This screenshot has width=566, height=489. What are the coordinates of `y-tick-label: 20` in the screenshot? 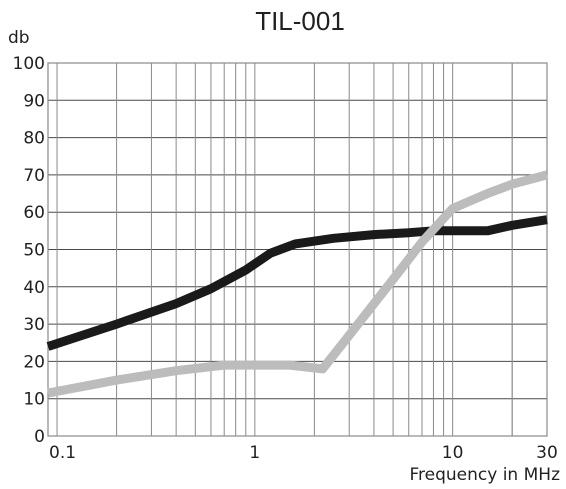 It's located at (34, 362).